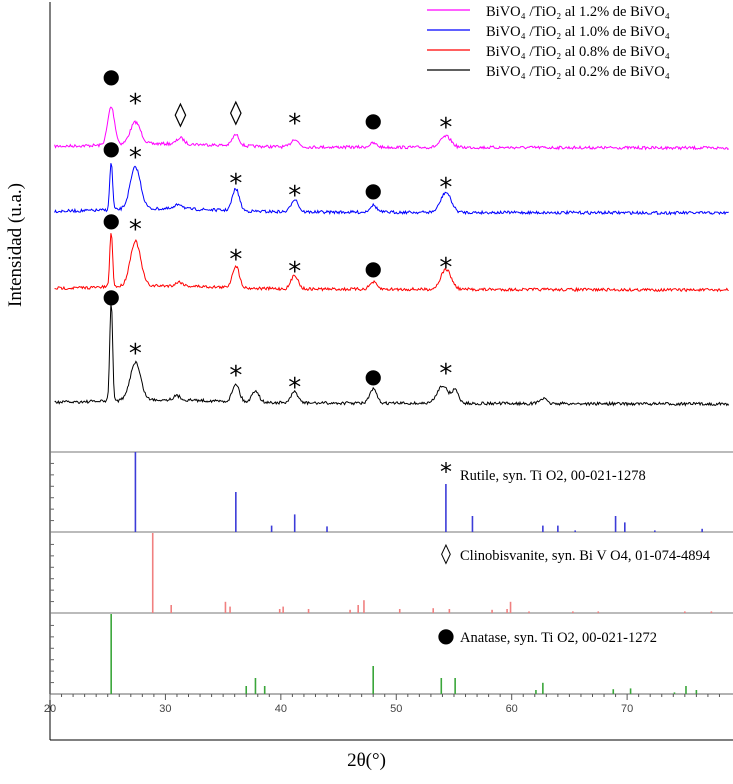 This screenshot has width=733, height=784. What do you see at coordinates (50, 709) in the screenshot?
I see `x-tick-label: 20` at bounding box center [50, 709].